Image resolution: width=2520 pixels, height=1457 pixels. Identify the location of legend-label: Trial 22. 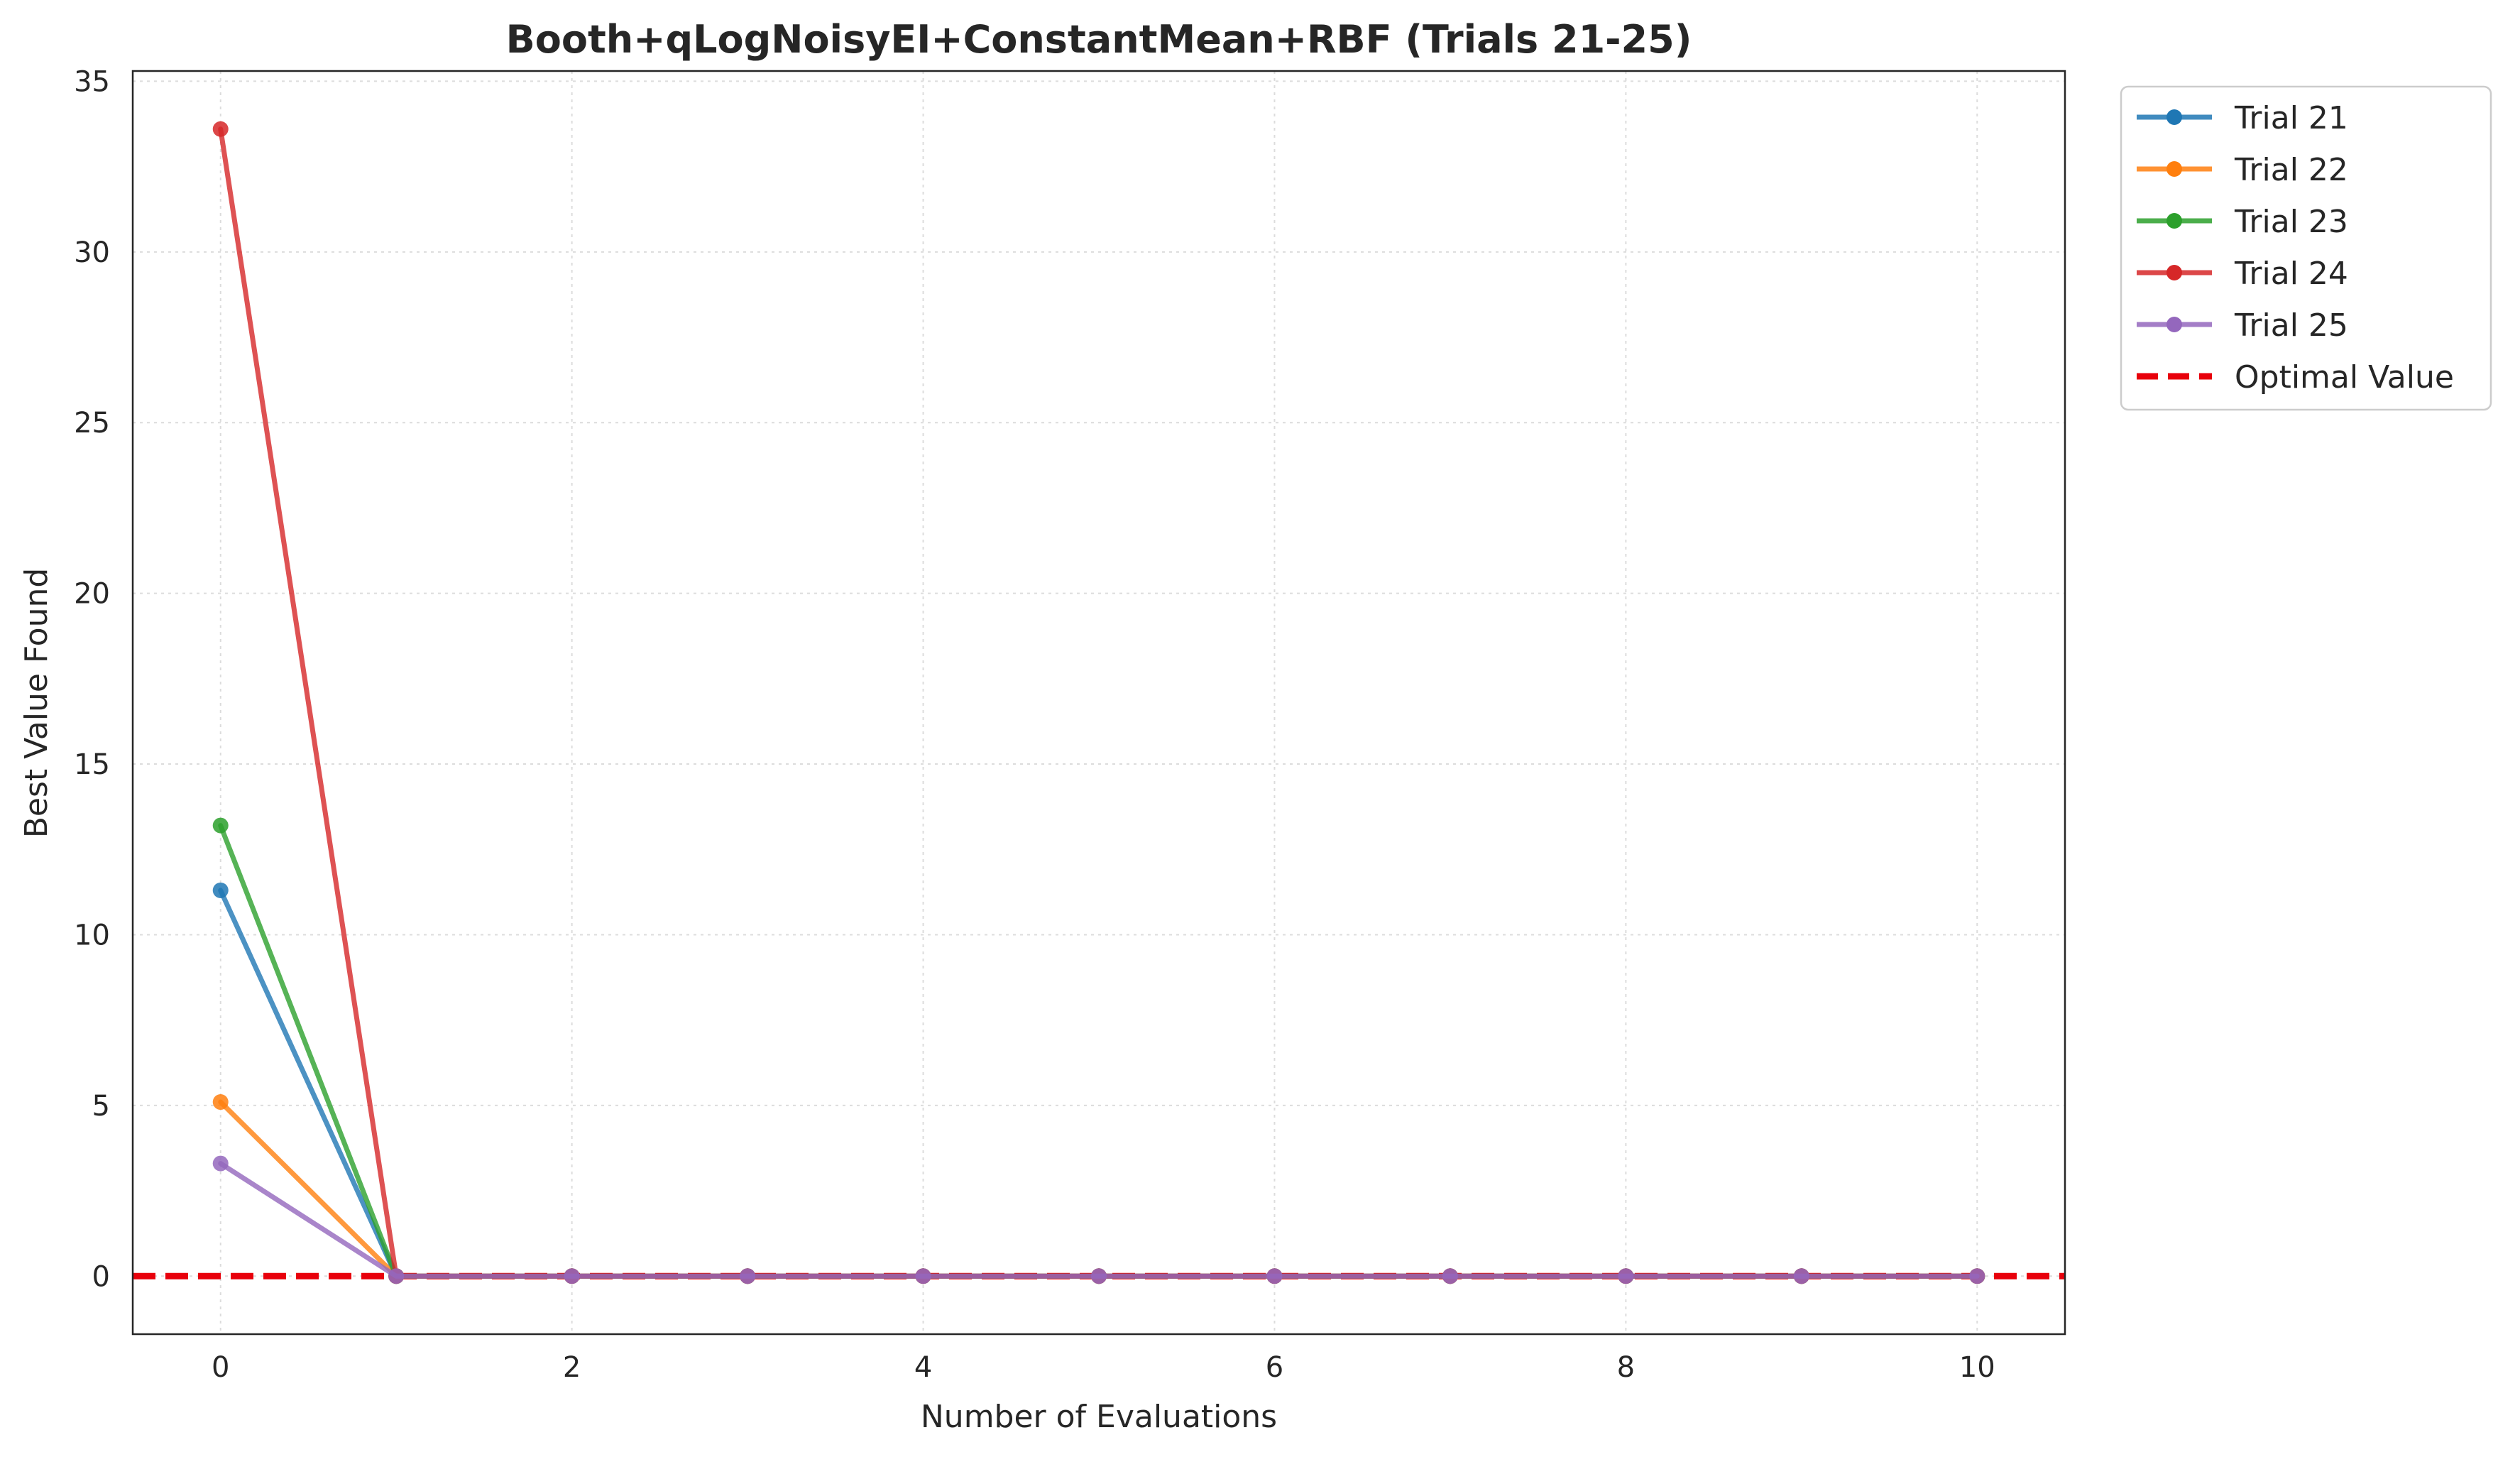
(2291, 170).